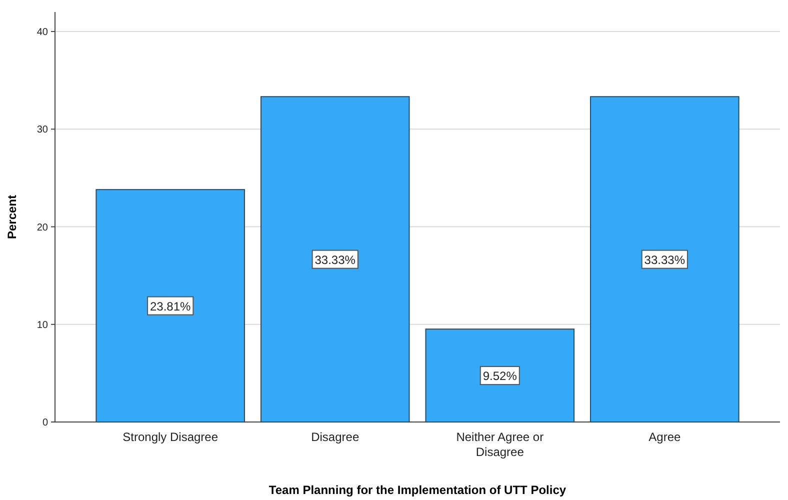 Image resolution: width=788 pixels, height=500 pixels. What do you see at coordinates (45, 423) in the screenshot?
I see `y-tick-label: 0` at bounding box center [45, 423].